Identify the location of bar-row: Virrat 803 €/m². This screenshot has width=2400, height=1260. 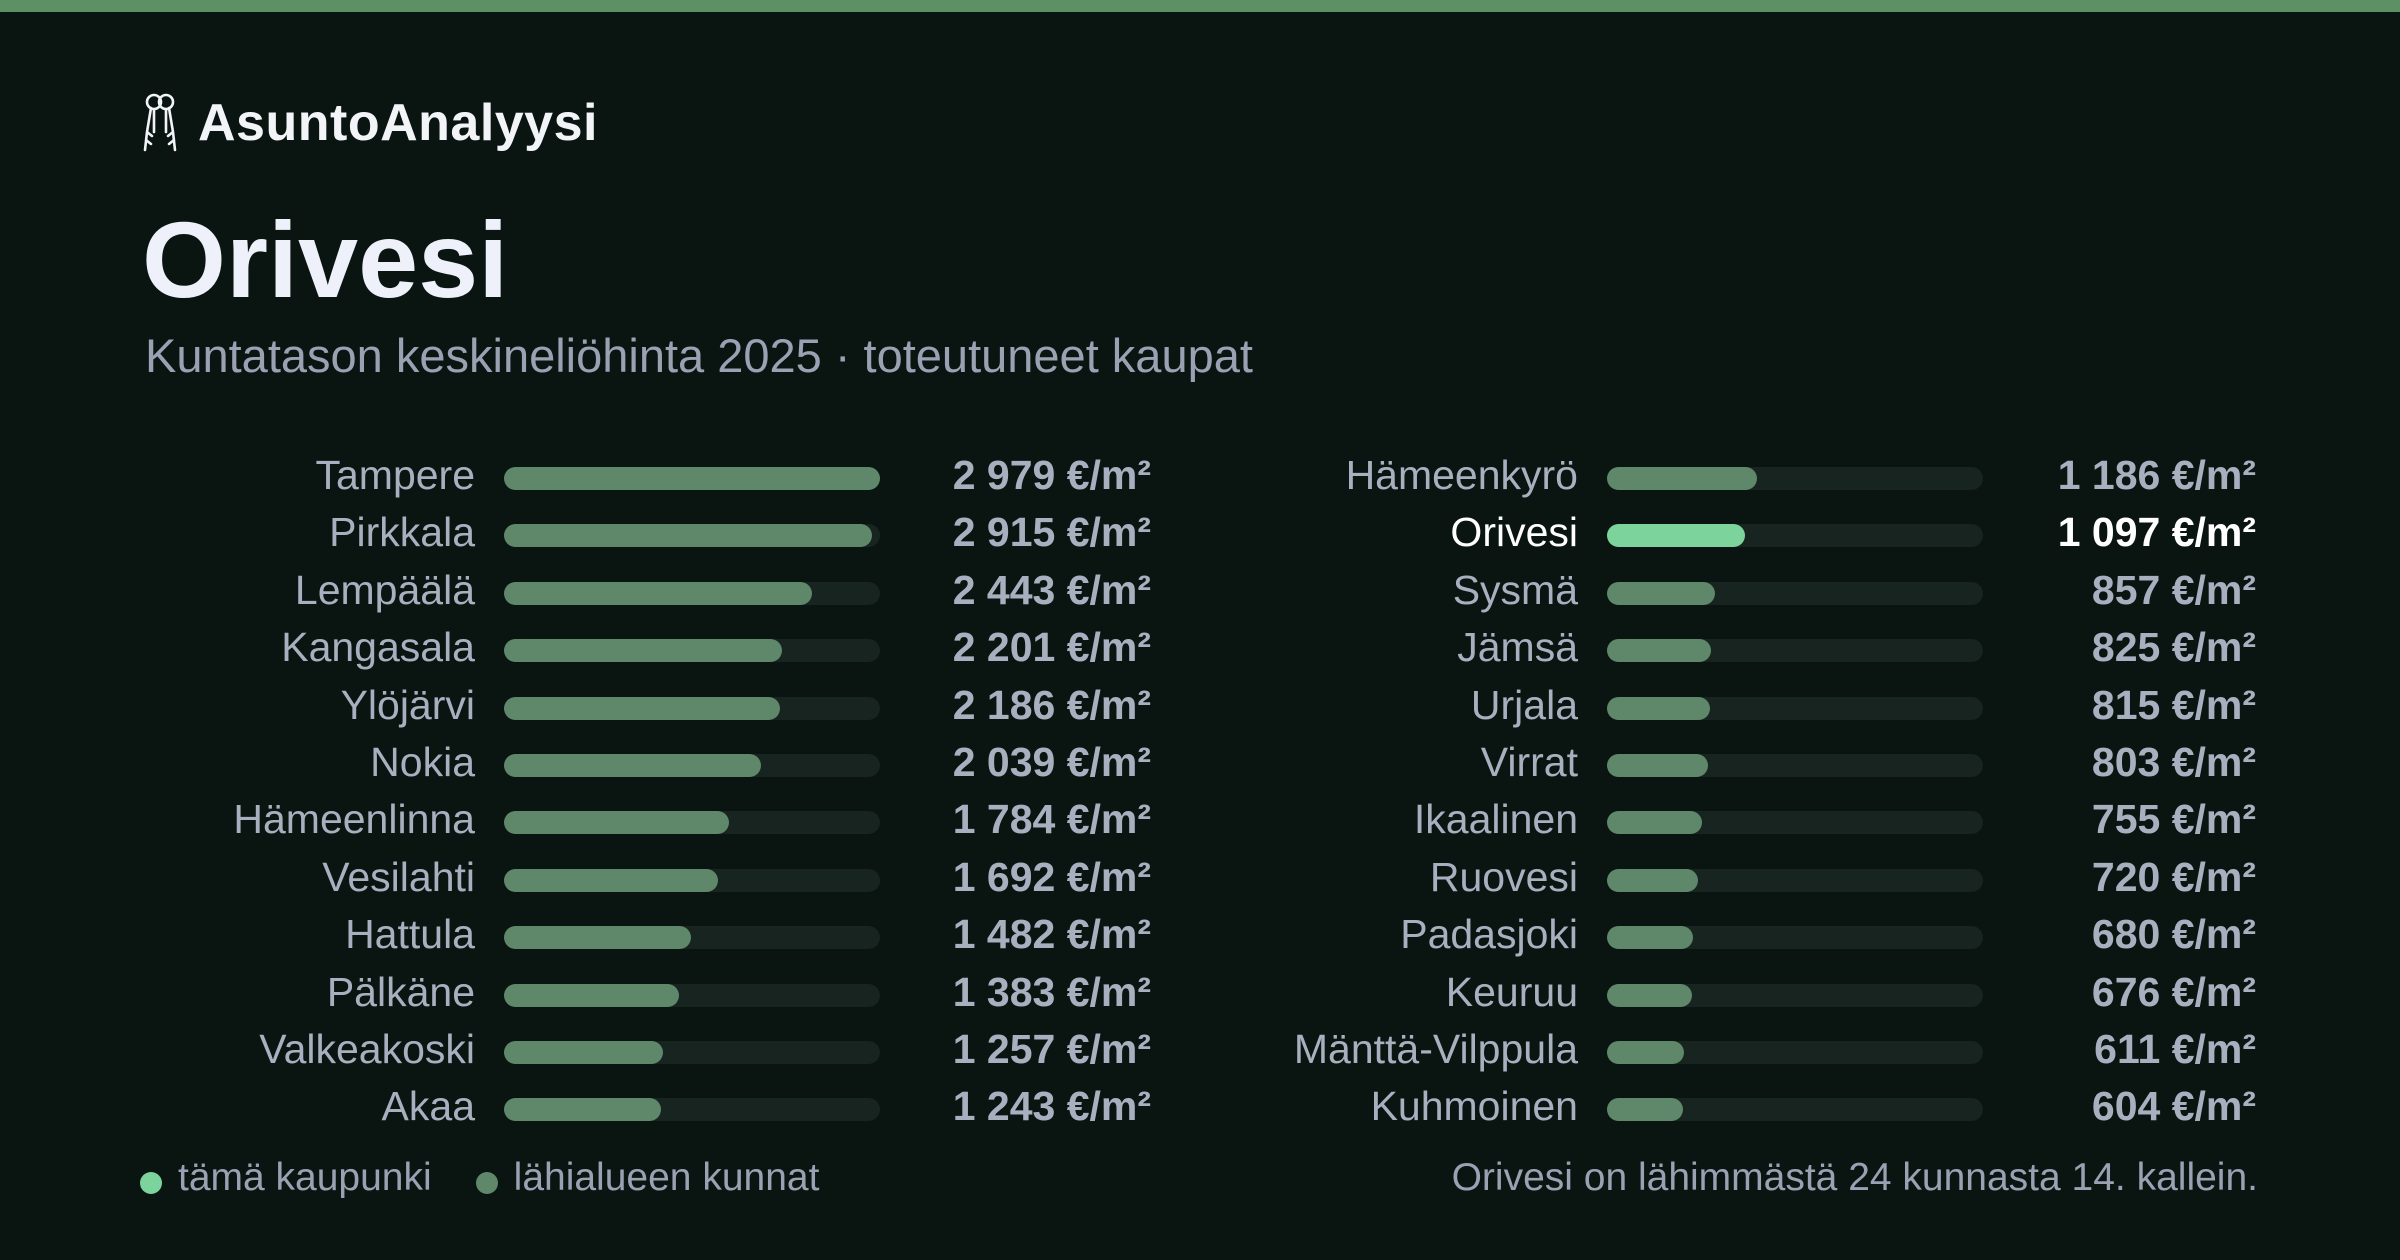
(1200, 762).